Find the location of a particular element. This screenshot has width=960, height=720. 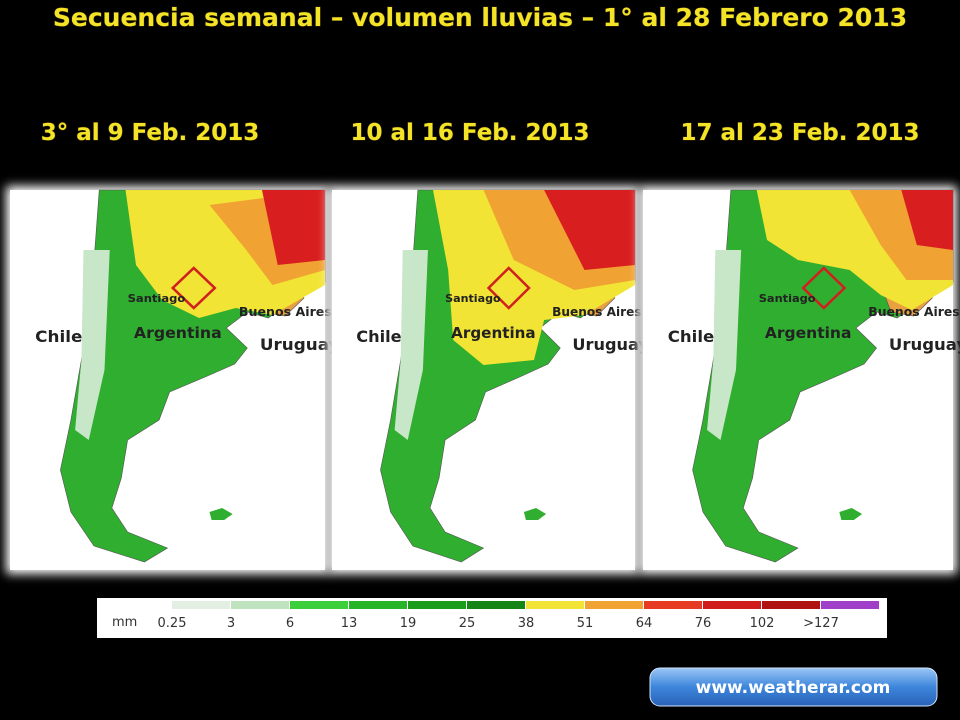

legend-label: 25 is located at coordinates (467, 623).